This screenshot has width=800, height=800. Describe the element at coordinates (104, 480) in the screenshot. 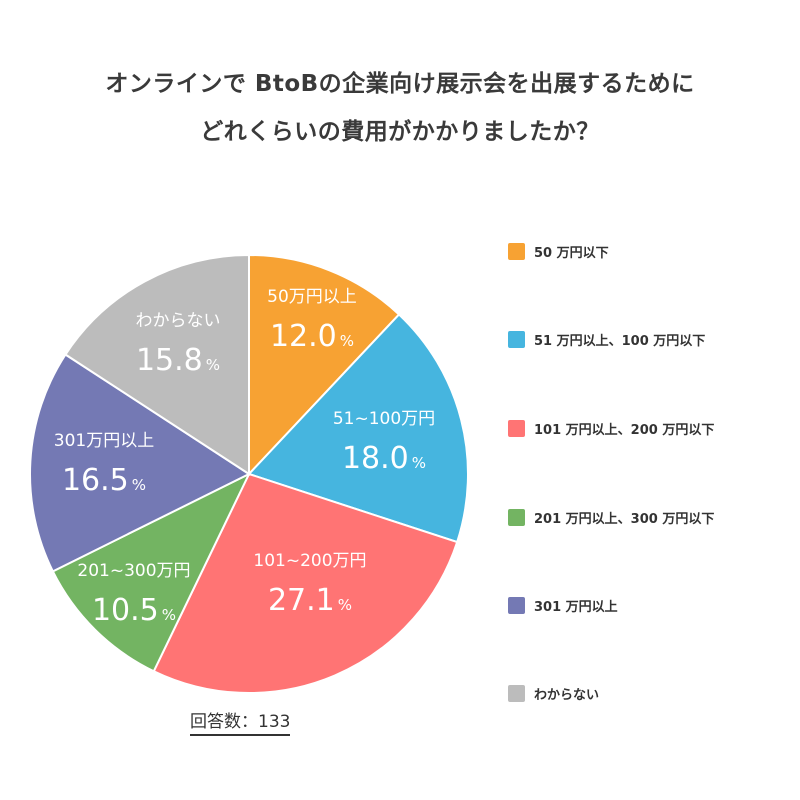

I see `slice-value-5: 16.5%` at that location.